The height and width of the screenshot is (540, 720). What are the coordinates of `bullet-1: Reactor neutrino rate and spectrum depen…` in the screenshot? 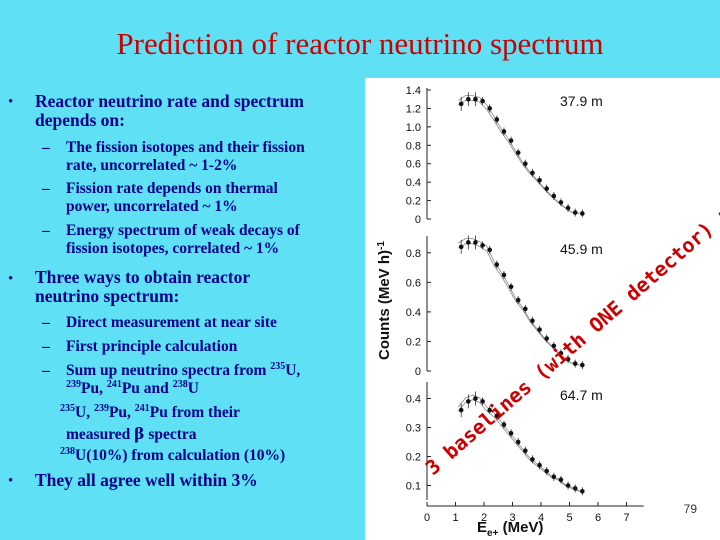 It's located at (169, 111).